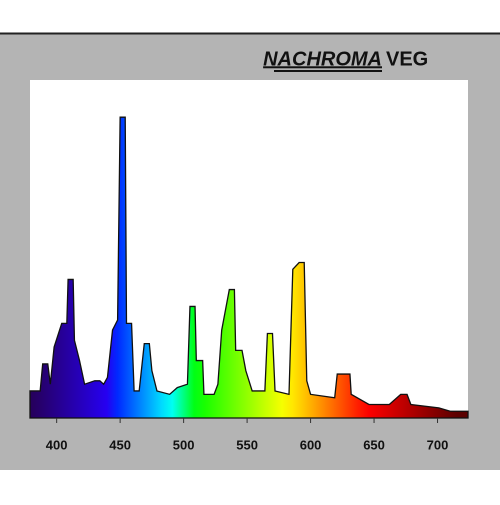  I want to click on chart-title: NACHROMA, so click(322, 59).